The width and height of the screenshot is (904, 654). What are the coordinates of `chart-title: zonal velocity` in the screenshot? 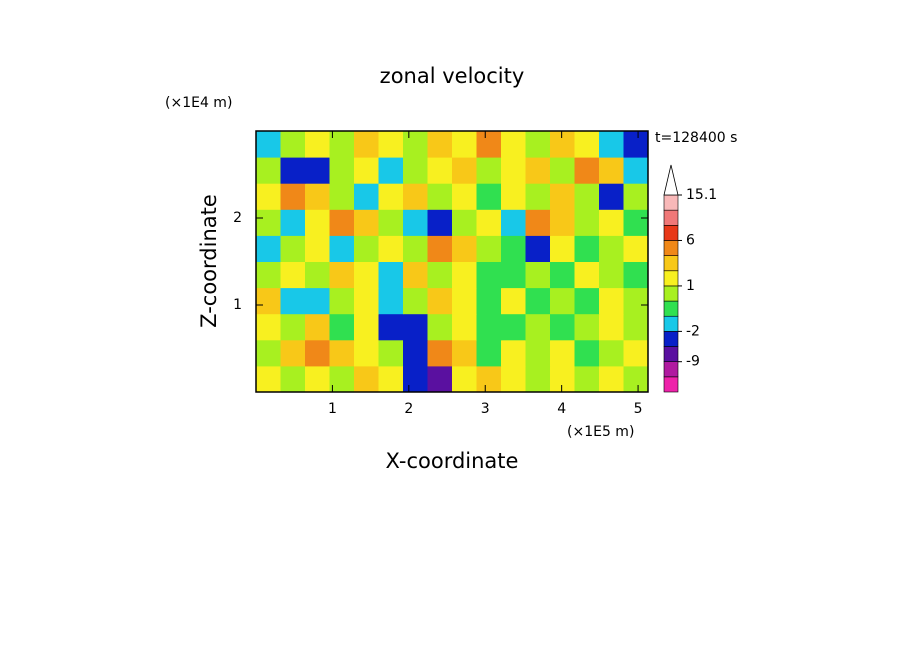 It's located at (452, 76).